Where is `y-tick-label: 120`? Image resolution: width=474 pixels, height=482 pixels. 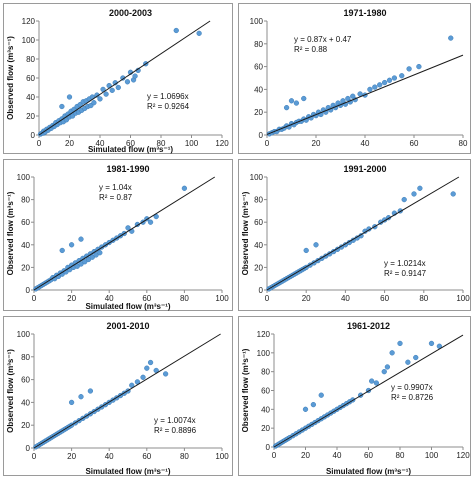
y-tick-label: 120 is located at coordinates (264, 334).